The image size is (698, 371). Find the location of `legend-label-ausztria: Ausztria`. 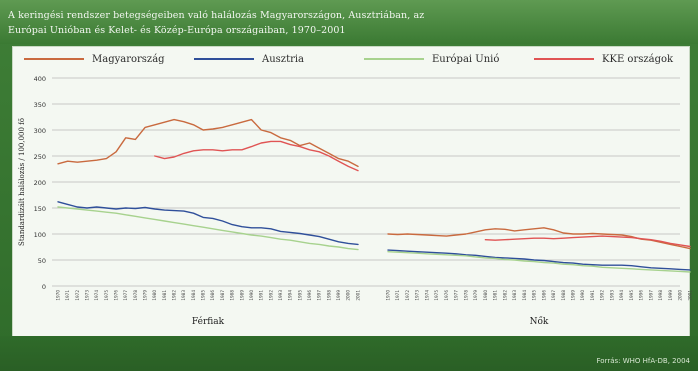

legend-label-ausztria: Ausztria is located at coordinates (283, 59).